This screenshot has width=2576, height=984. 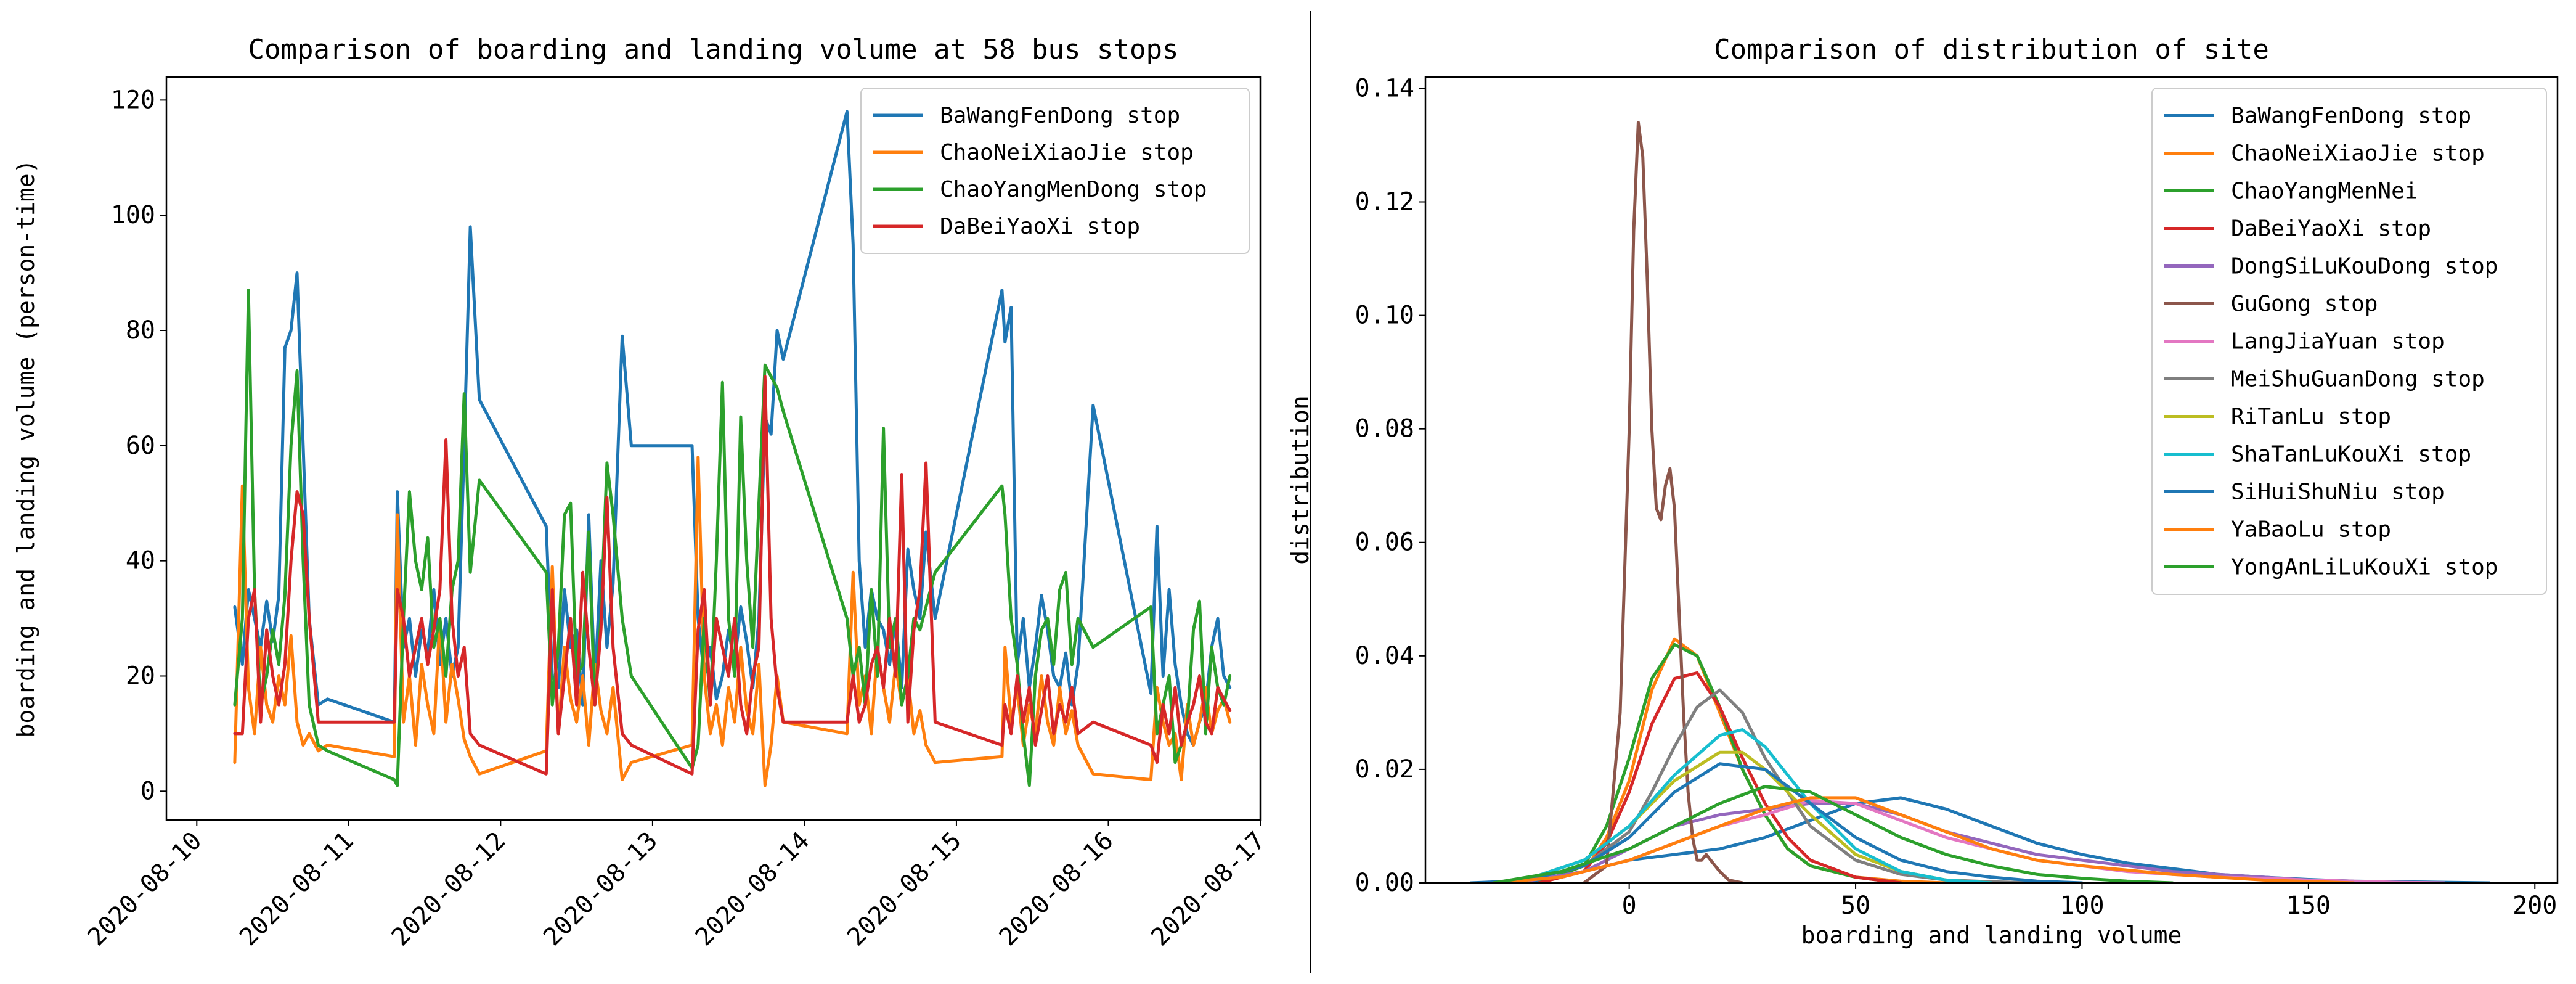 What do you see at coordinates (1630, 906) in the screenshot?
I see `x-tick-label: 0` at bounding box center [1630, 906].